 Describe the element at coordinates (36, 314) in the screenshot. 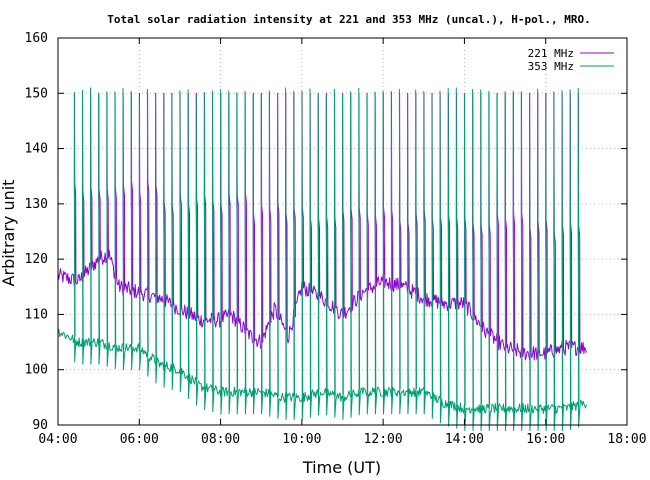

I see `y-tick-label: 110` at that location.